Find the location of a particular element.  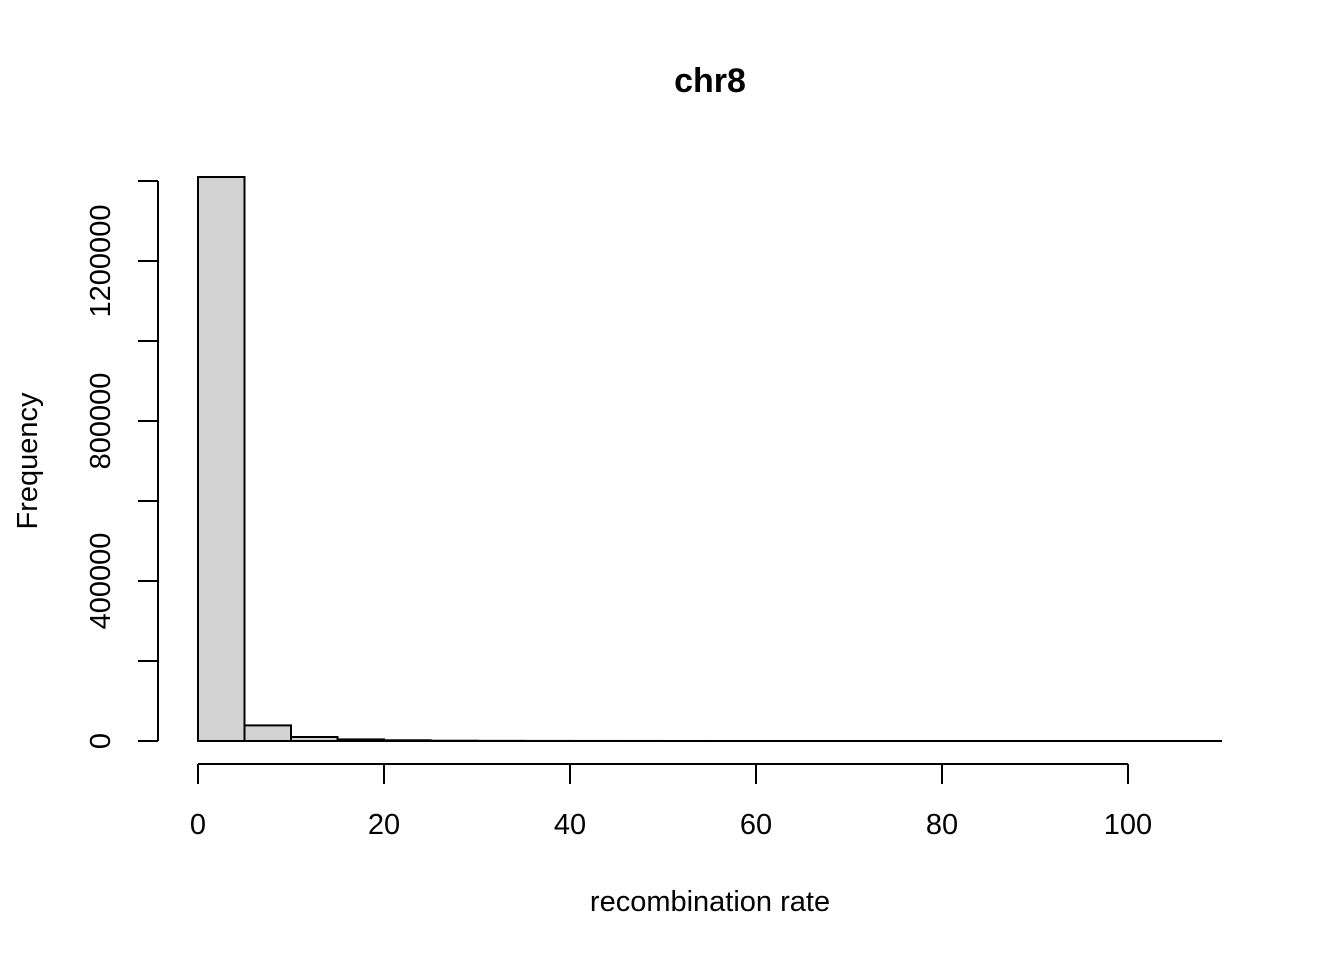

x-axis-label: recombination rate is located at coordinates (710, 902).